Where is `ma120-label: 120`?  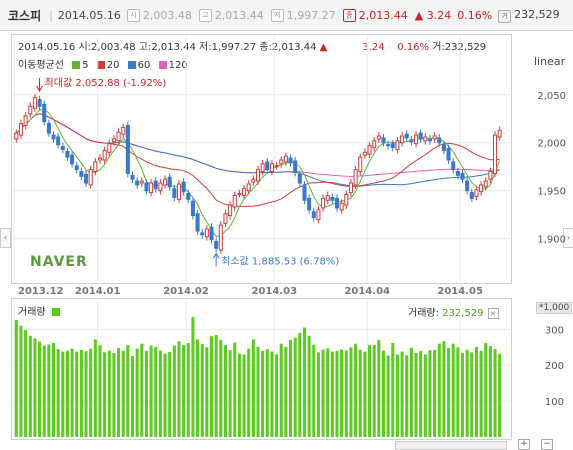
ma120-label: 120 is located at coordinates (178, 65).